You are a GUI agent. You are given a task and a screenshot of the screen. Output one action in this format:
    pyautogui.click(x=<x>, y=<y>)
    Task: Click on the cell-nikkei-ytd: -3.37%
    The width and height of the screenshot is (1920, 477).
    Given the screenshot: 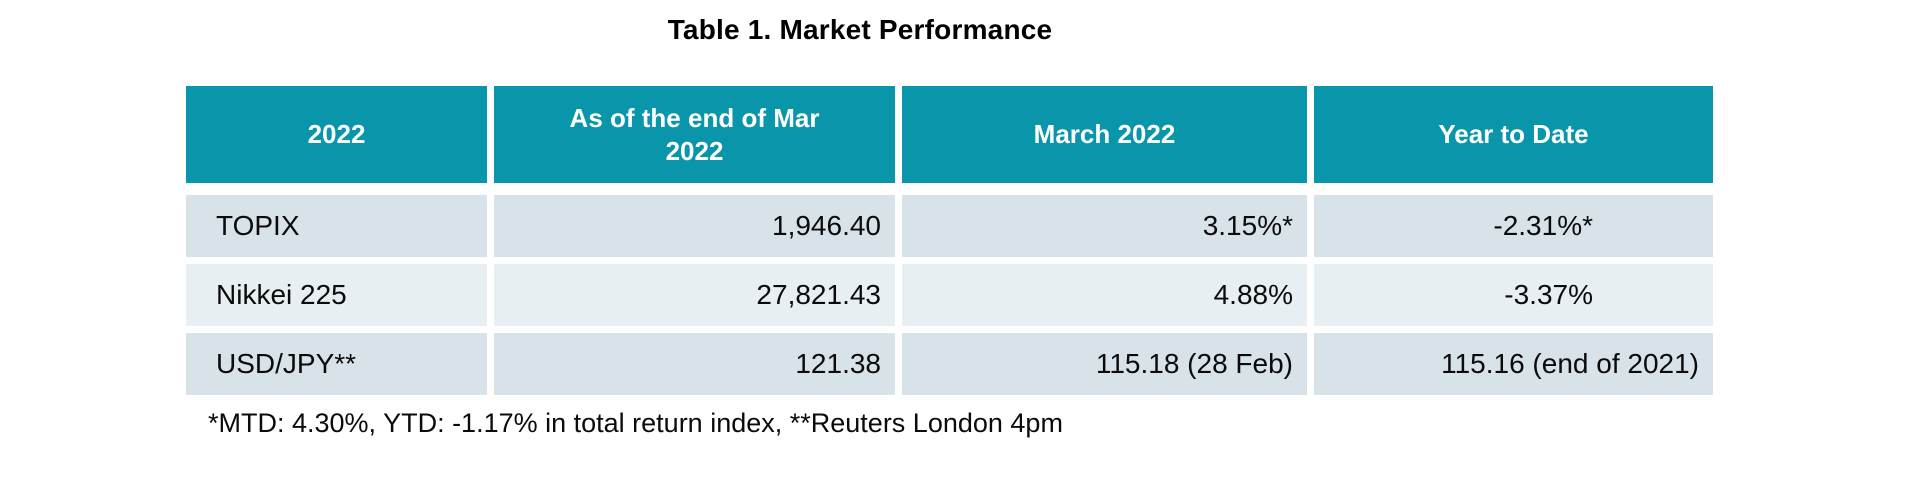 What is the action you would take?
    pyautogui.click(x=1513, y=295)
    